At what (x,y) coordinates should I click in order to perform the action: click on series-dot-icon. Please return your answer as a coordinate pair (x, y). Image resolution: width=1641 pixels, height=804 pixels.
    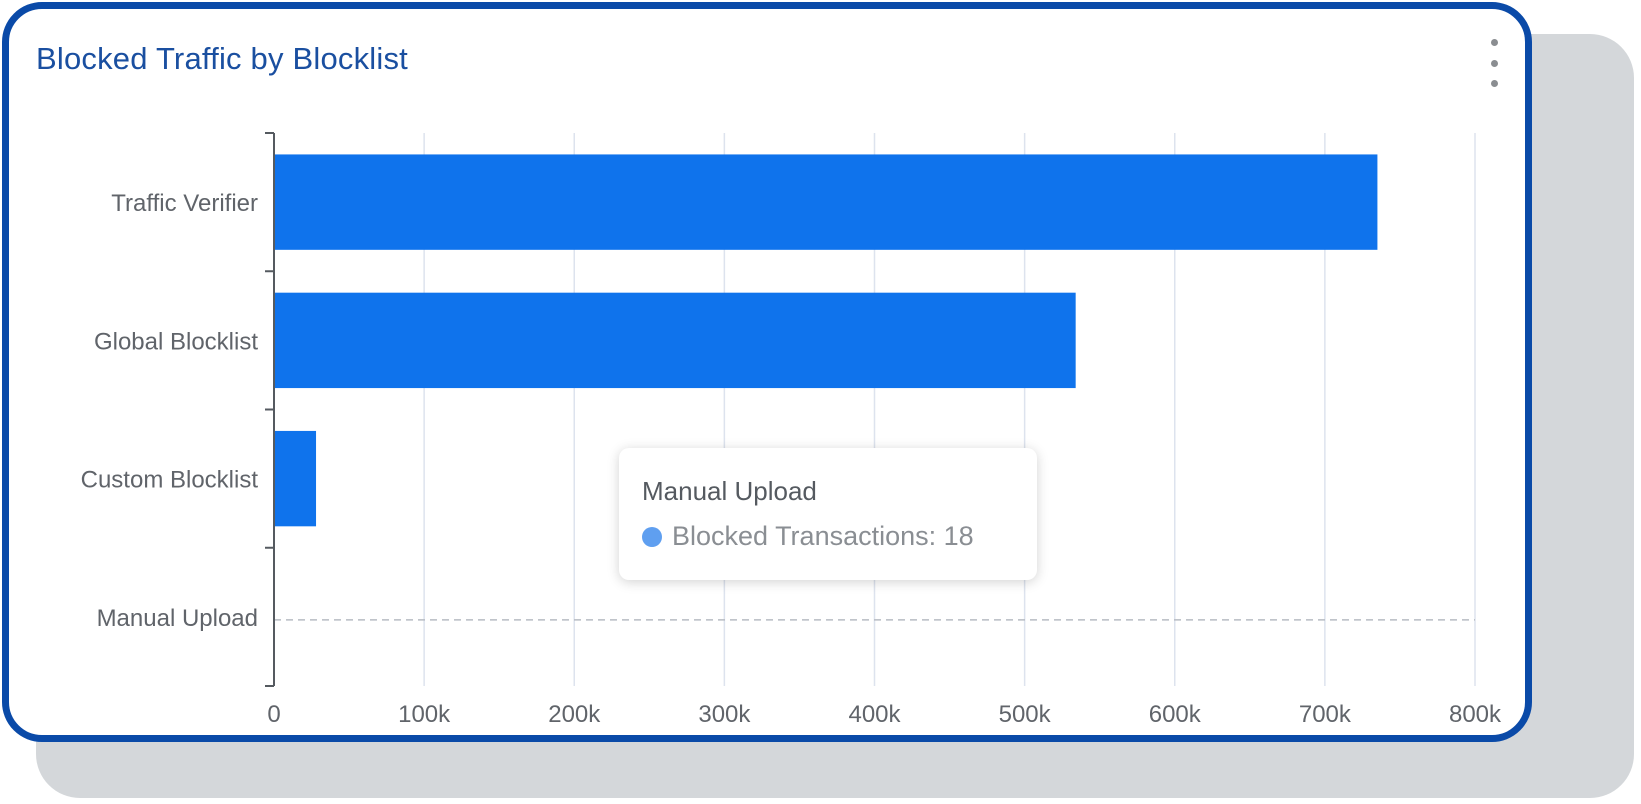
    Looking at the image, I should click on (652, 536).